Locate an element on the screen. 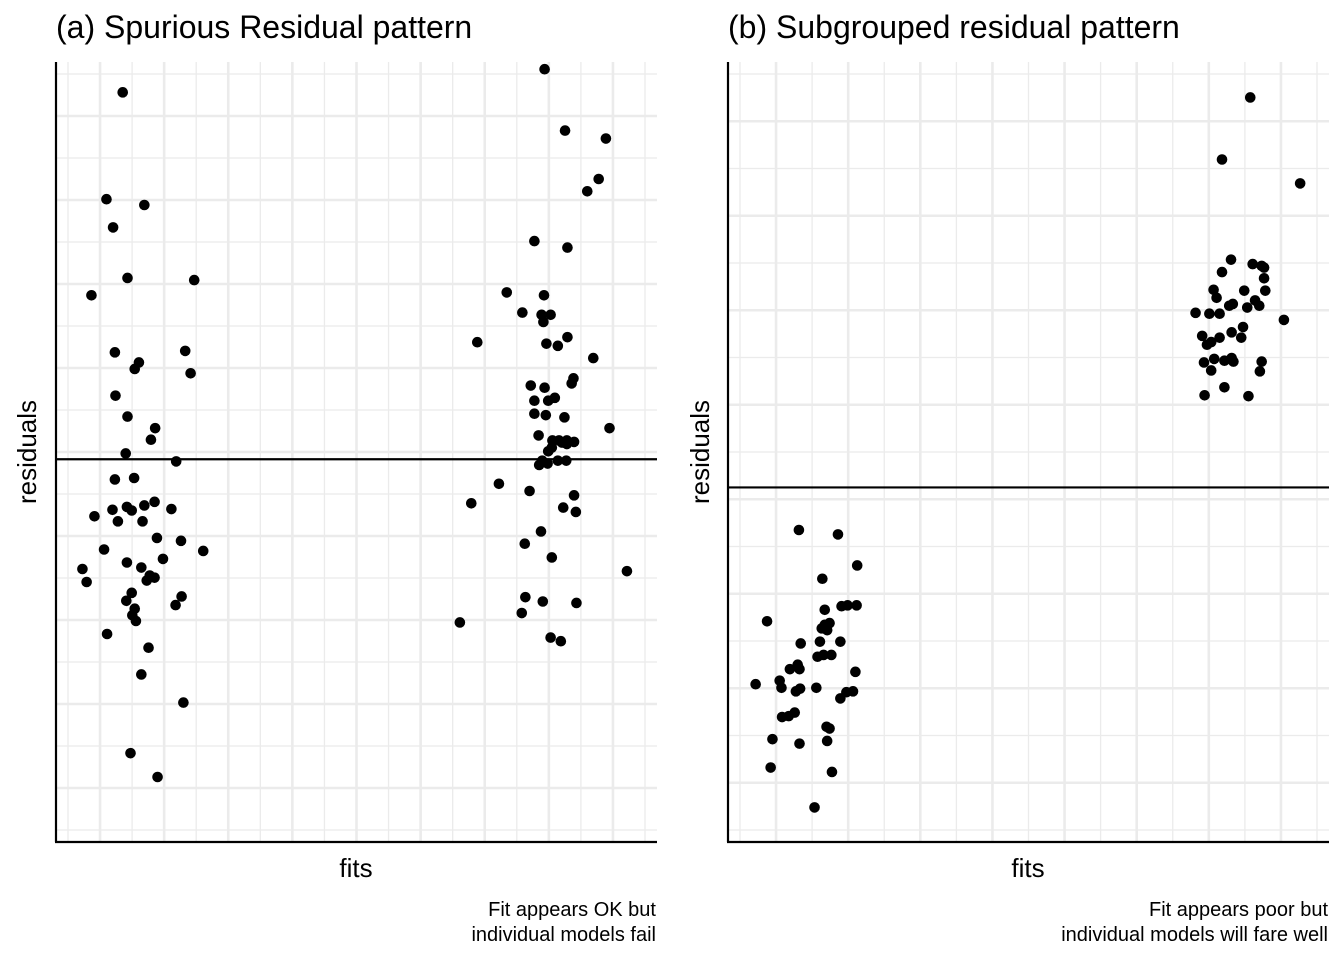 This screenshot has height=960, width=1344. panel-a-caption-line-2: individual models fail is located at coordinates (563, 935).